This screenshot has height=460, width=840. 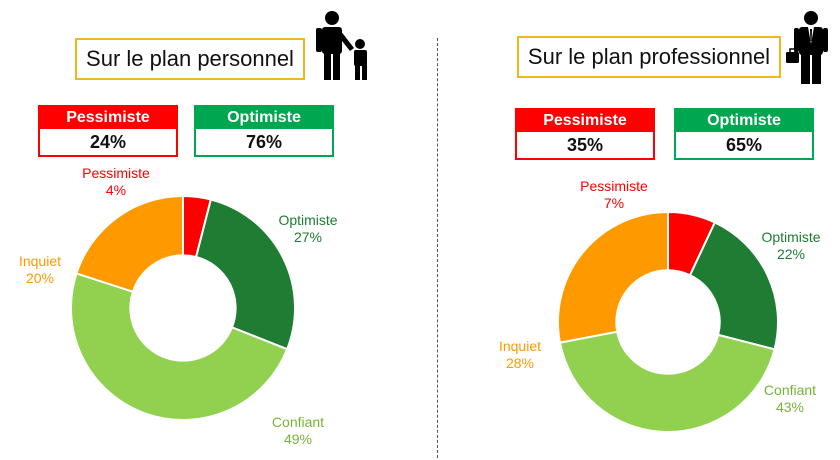 I want to click on label-pct: 20%, so click(x=40, y=278).